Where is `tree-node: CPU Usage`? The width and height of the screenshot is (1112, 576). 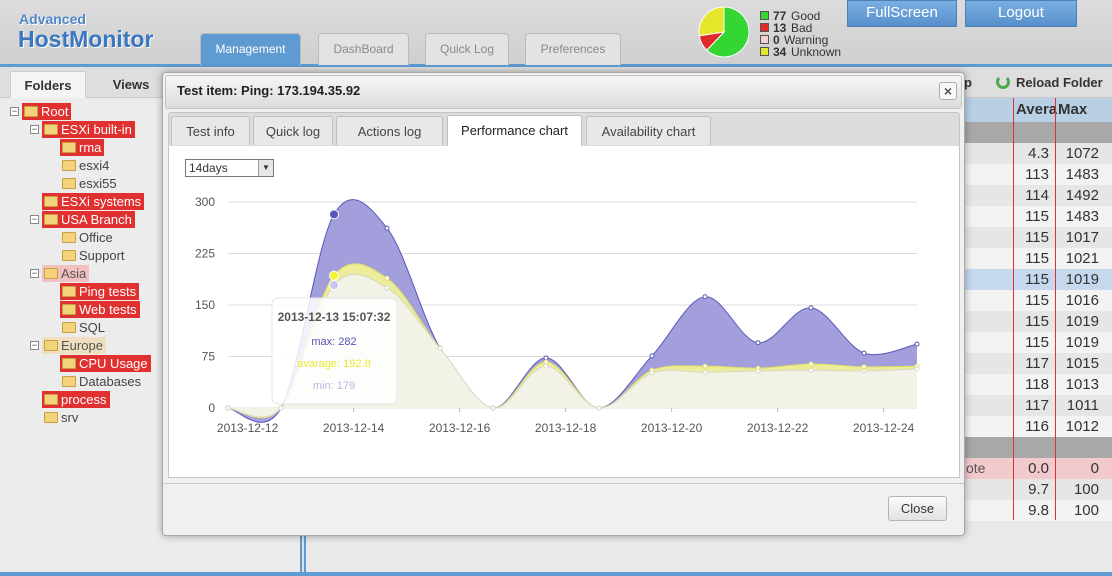
tree-node: CPU Usage is located at coordinates (105, 363).